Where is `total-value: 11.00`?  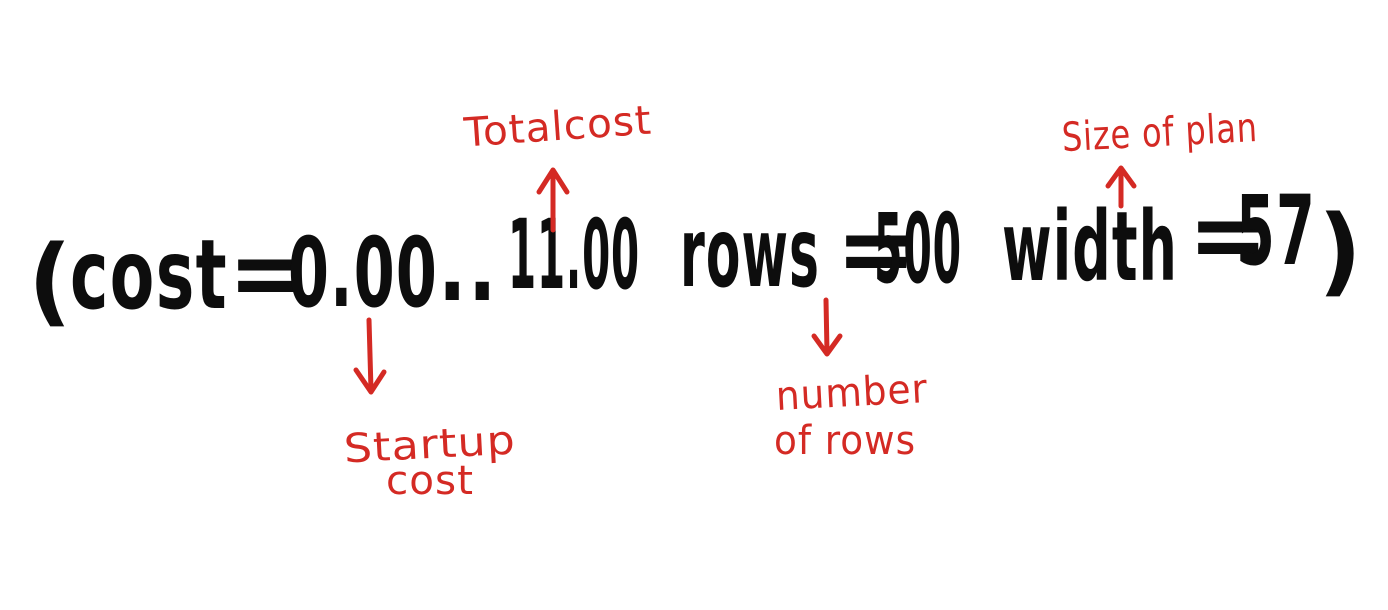 total-value: 11.00 is located at coordinates (574, 255).